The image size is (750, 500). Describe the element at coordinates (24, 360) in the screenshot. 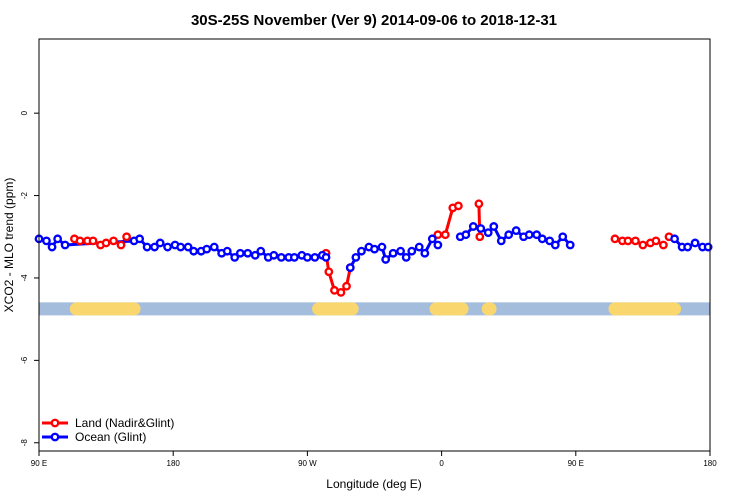

I see `y-tick-label: -6` at that location.